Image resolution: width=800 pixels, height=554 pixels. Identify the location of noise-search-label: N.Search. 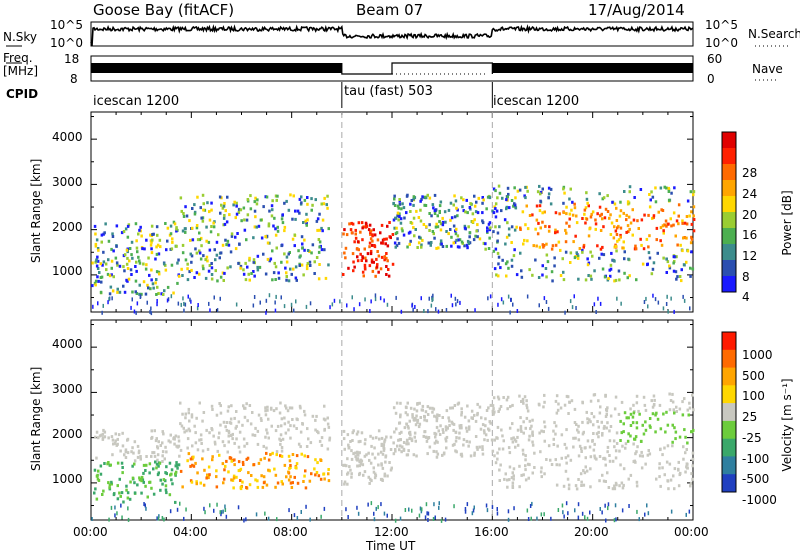
(774, 34).